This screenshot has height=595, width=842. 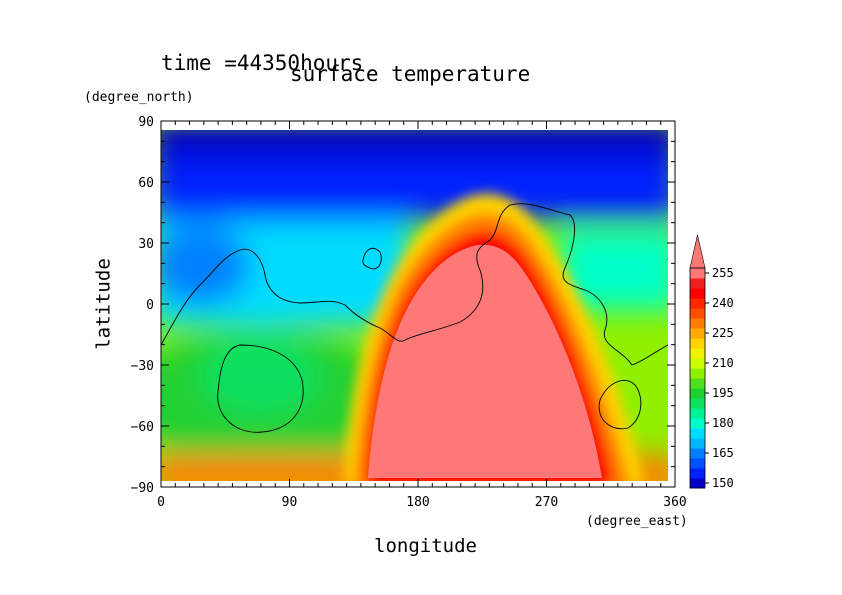 I want to click on field-polar-core, so click(x=414, y=145).